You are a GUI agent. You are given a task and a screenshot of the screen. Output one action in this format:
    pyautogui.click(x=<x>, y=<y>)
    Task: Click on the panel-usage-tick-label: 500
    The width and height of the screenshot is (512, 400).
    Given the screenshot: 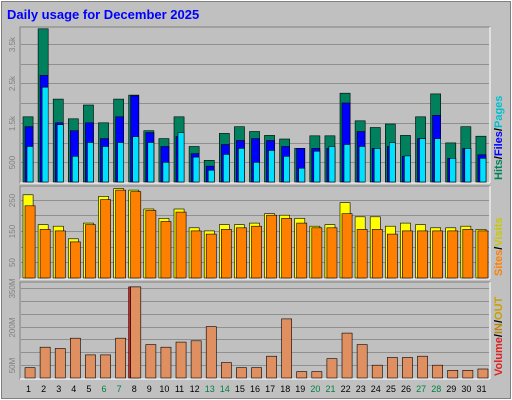 What is the action you would take?
    pyautogui.click(x=12, y=162)
    